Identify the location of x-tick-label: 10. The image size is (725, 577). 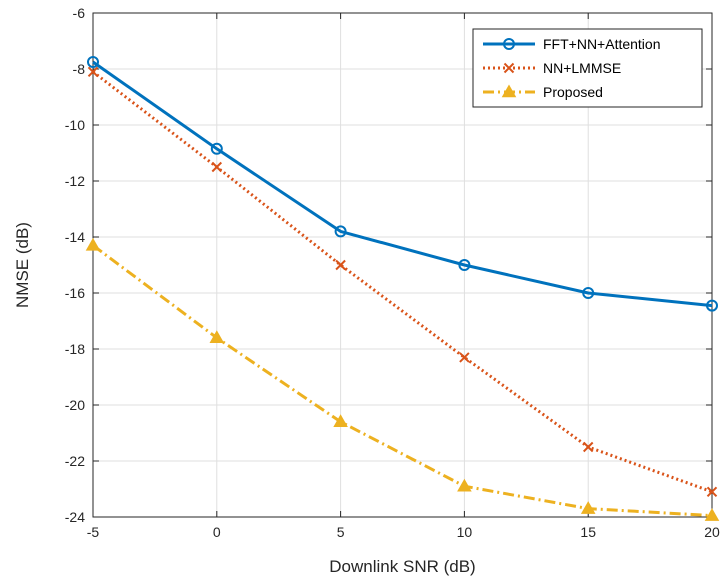
(465, 532).